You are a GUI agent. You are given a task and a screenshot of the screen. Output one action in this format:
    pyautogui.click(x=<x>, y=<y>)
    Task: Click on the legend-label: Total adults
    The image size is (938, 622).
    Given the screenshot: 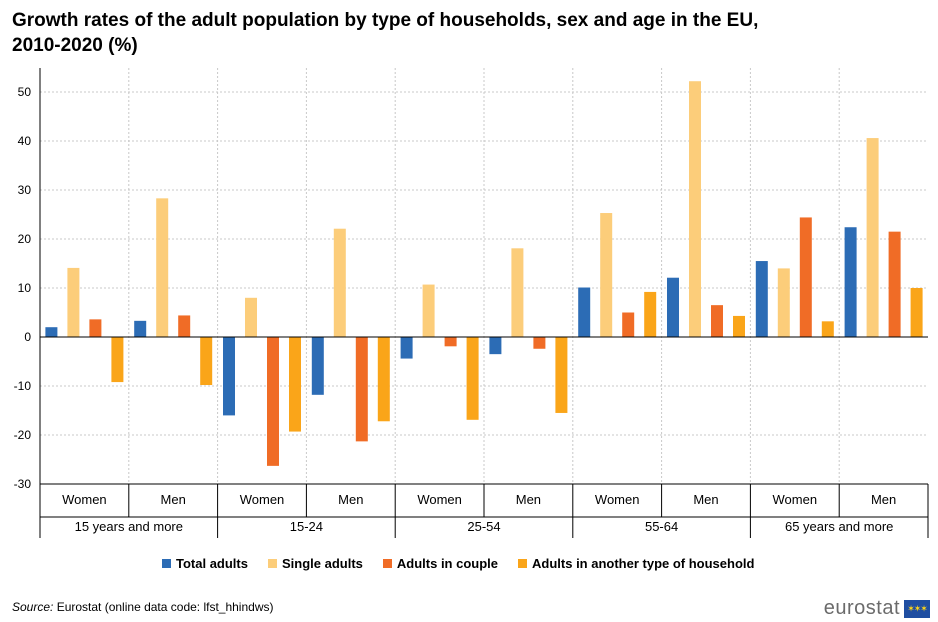 What is the action you would take?
    pyautogui.click(x=212, y=563)
    